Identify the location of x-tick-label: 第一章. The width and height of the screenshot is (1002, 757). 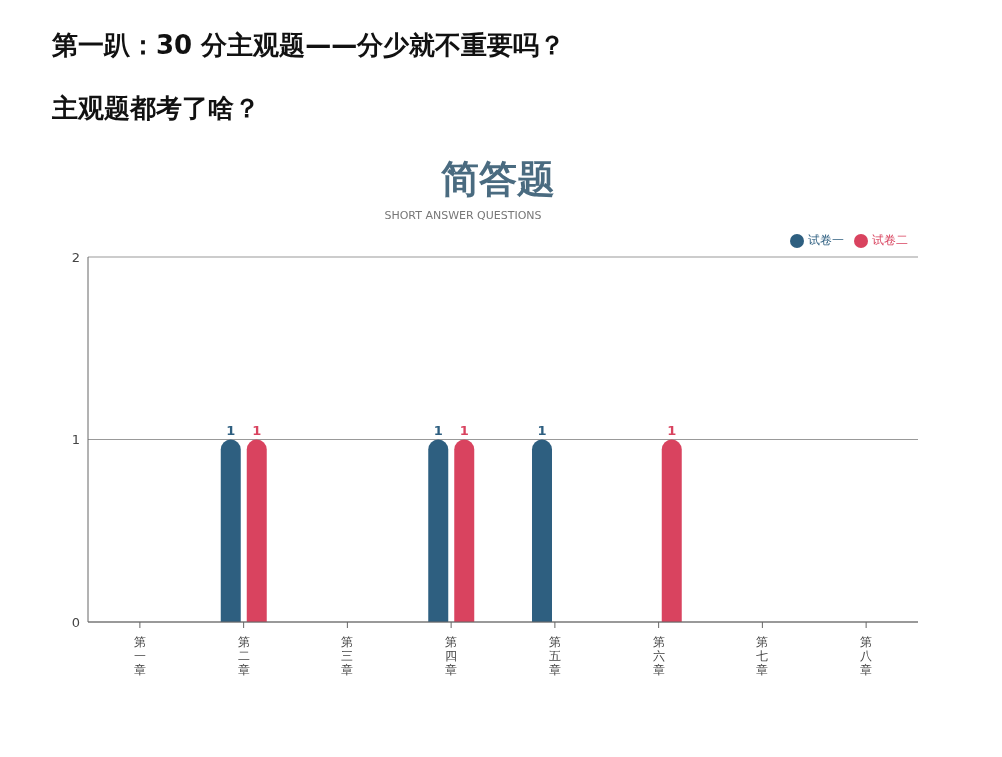
(139, 656).